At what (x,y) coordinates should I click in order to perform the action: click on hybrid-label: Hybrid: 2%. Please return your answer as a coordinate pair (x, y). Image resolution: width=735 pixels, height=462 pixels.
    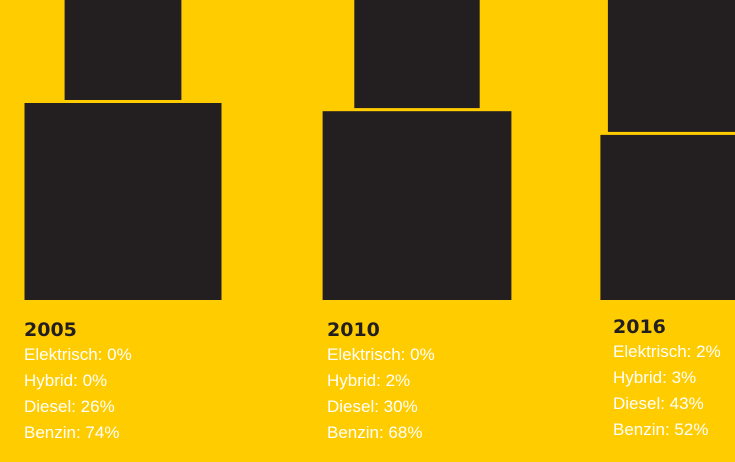
    Looking at the image, I should click on (369, 380).